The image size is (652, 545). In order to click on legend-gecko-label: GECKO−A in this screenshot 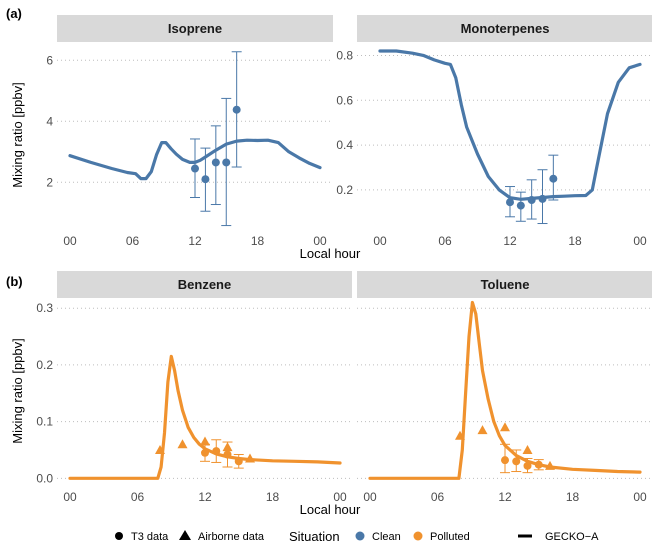, I will do `click(572, 537)`.